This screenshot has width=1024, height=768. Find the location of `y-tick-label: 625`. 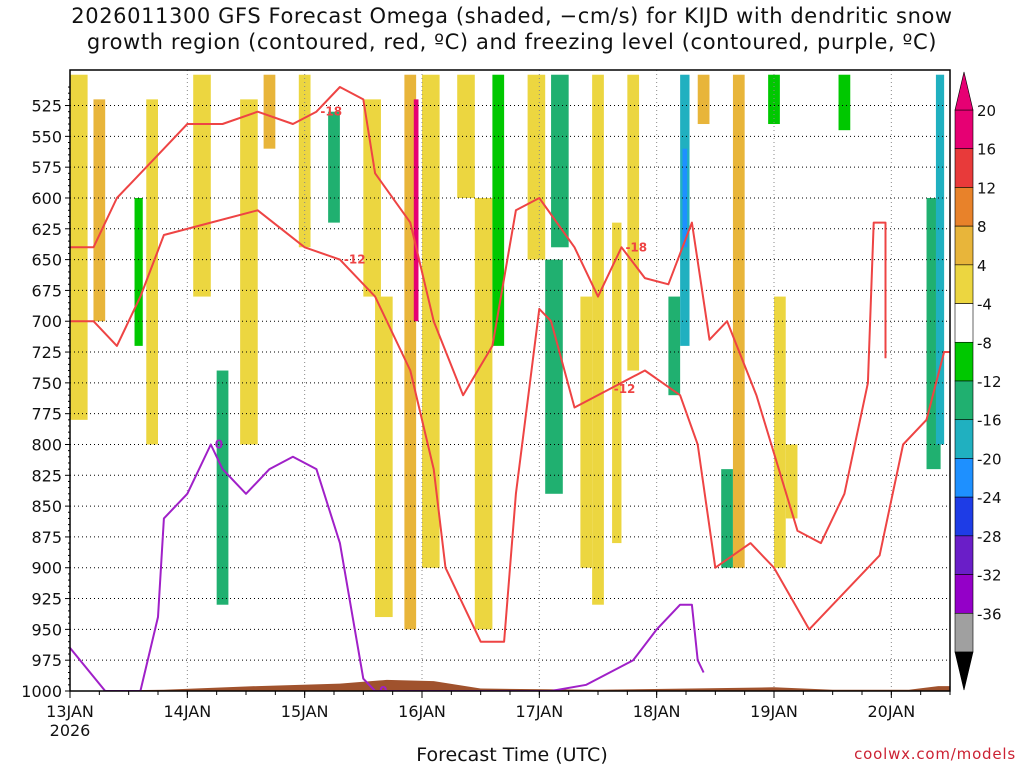

y-tick-label: 625 is located at coordinates (46, 229).